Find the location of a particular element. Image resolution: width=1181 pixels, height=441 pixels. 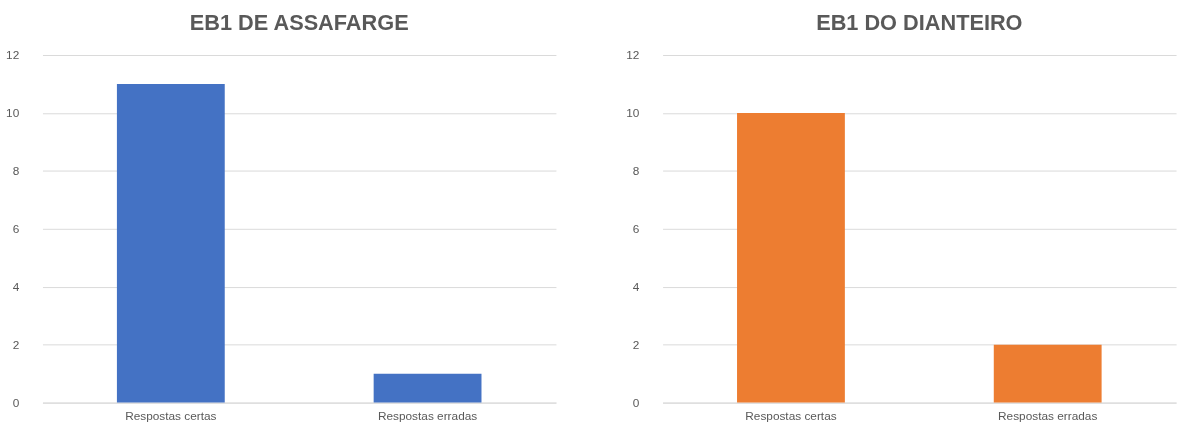

chart-title: EB1 DE ASSAFARGE is located at coordinates (299, 23).